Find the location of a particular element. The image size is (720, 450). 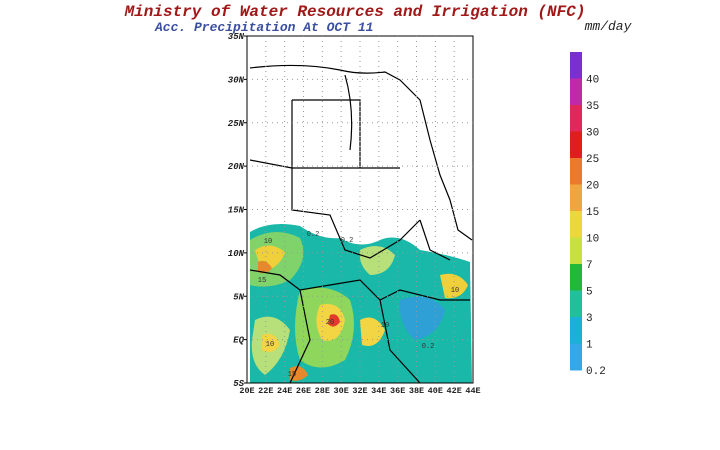

colorbar-label: 10 is located at coordinates (592, 240).